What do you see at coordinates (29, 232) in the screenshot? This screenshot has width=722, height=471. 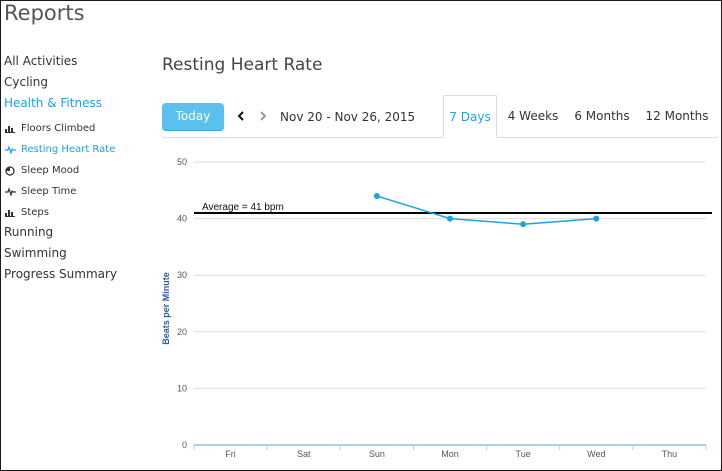 I see `sidebar-item-running: Running` at bounding box center [29, 232].